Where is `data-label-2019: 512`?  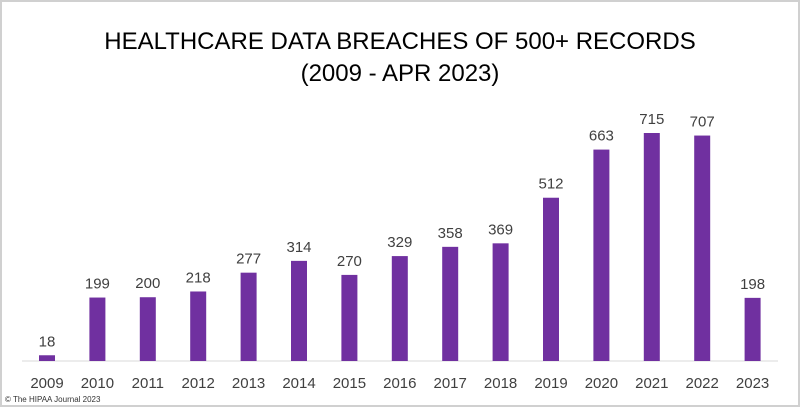 data-label-2019: 512 is located at coordinates (550, 184).